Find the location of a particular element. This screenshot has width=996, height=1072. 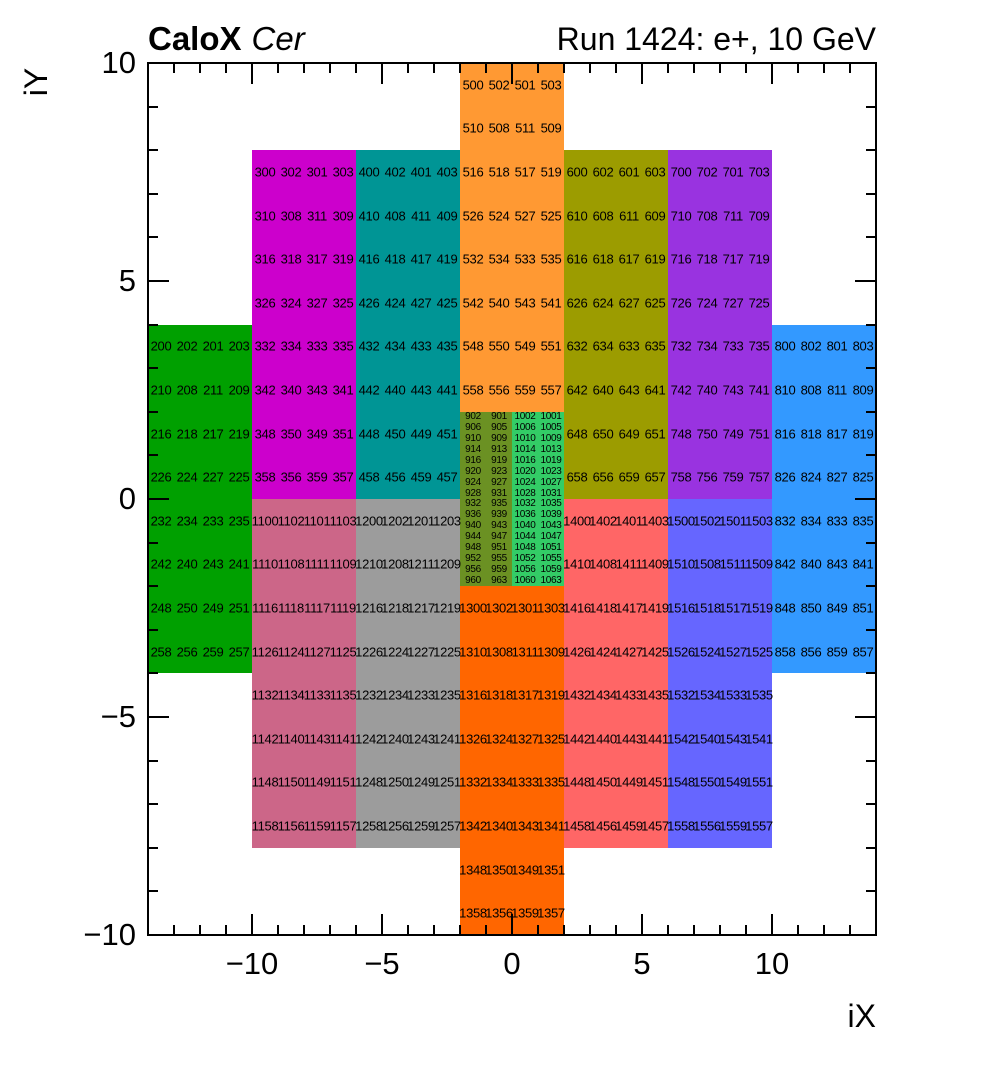

cell-1416: 1416 is located at coordinates (577, 608).